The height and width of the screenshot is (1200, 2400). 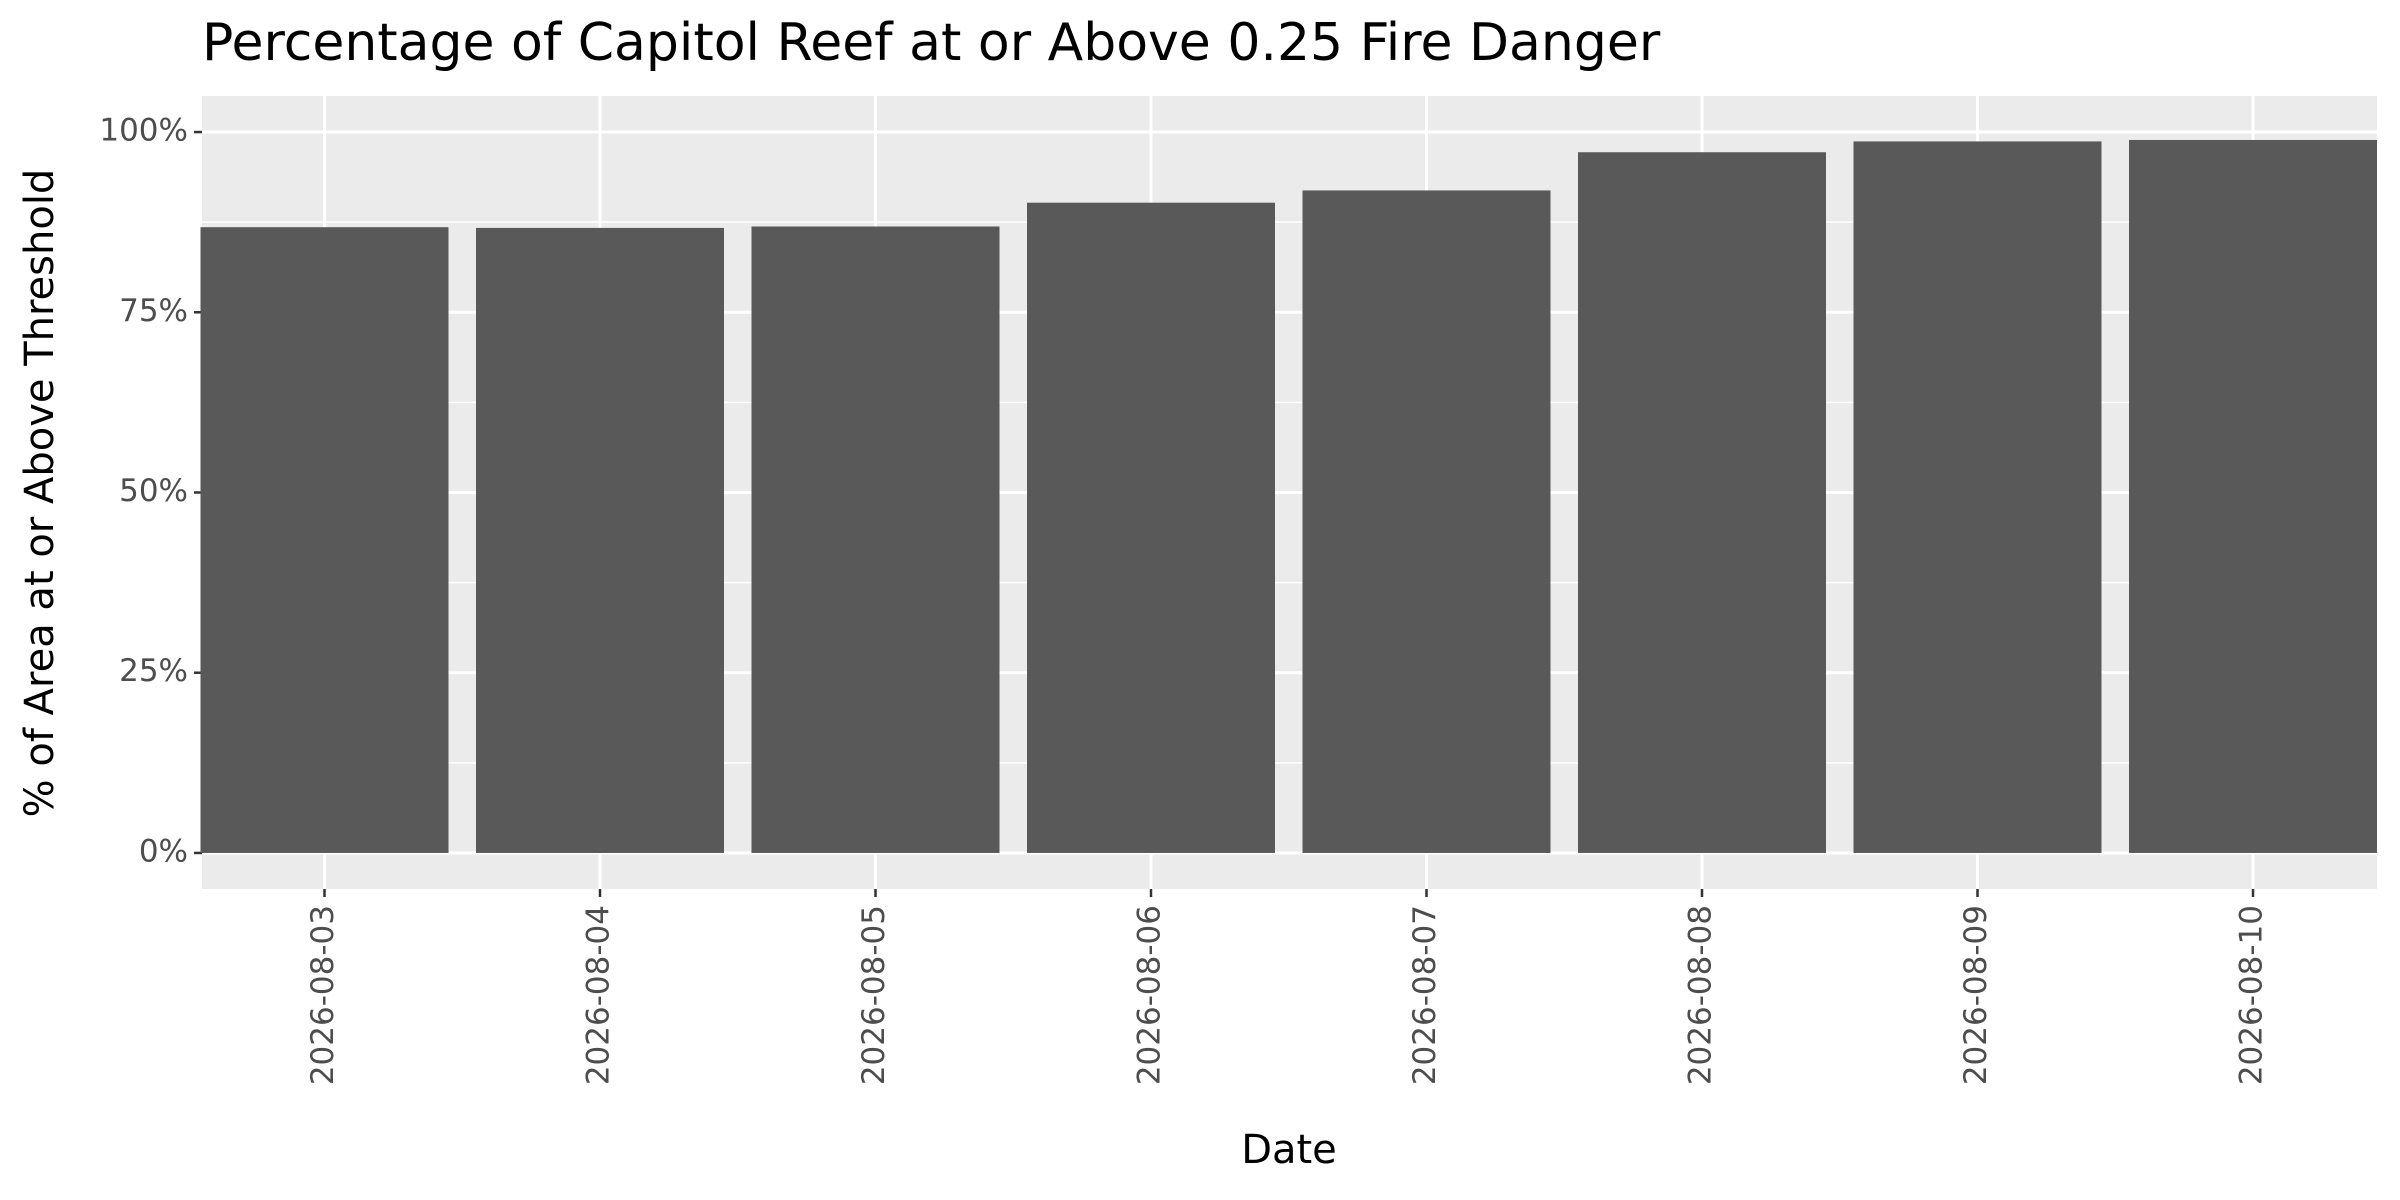 What do you see at coordinates (323, 995) in the screenshot?
I see `x-tick-label: 2026-08-03` at bounding box center [323, 995].